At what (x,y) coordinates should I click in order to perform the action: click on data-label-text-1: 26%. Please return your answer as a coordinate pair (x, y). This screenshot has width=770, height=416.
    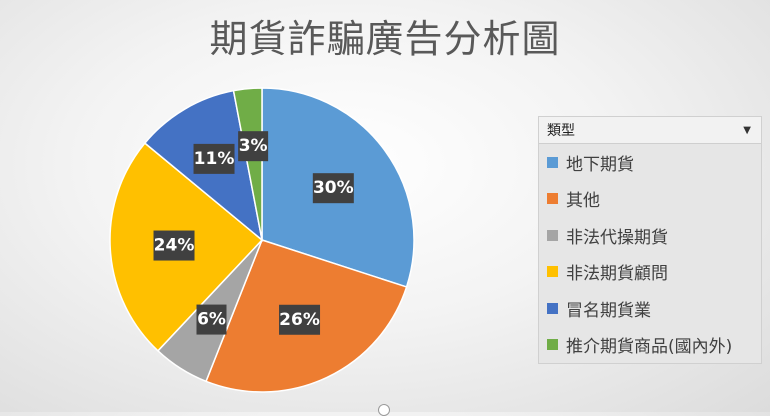
    Looking at the image, I should click on (299, 320).